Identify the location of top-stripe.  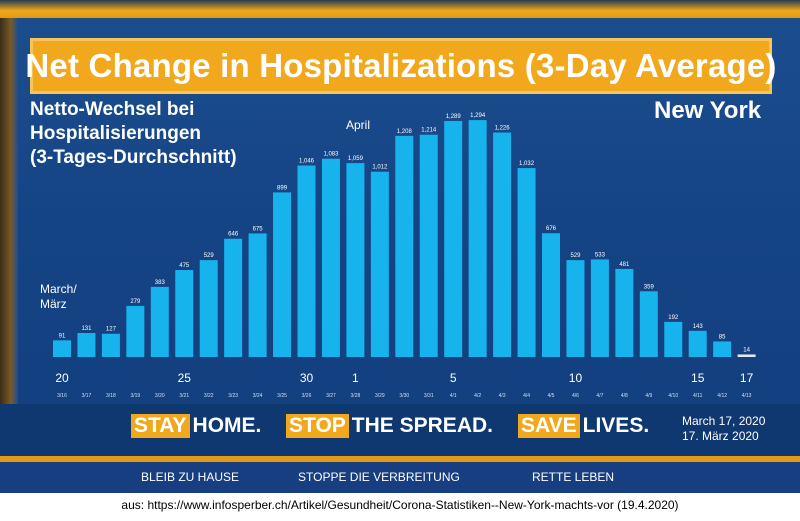
(400, 9).